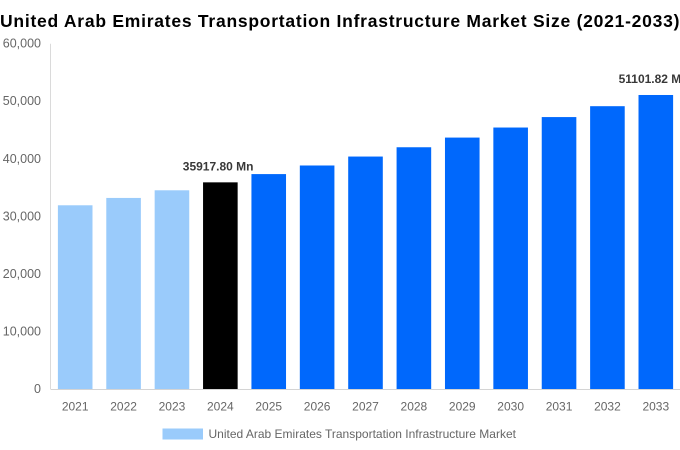 The height and width of the screenshot is (450, 680). I want to click on svg-text: 2032, so click(607, 407).